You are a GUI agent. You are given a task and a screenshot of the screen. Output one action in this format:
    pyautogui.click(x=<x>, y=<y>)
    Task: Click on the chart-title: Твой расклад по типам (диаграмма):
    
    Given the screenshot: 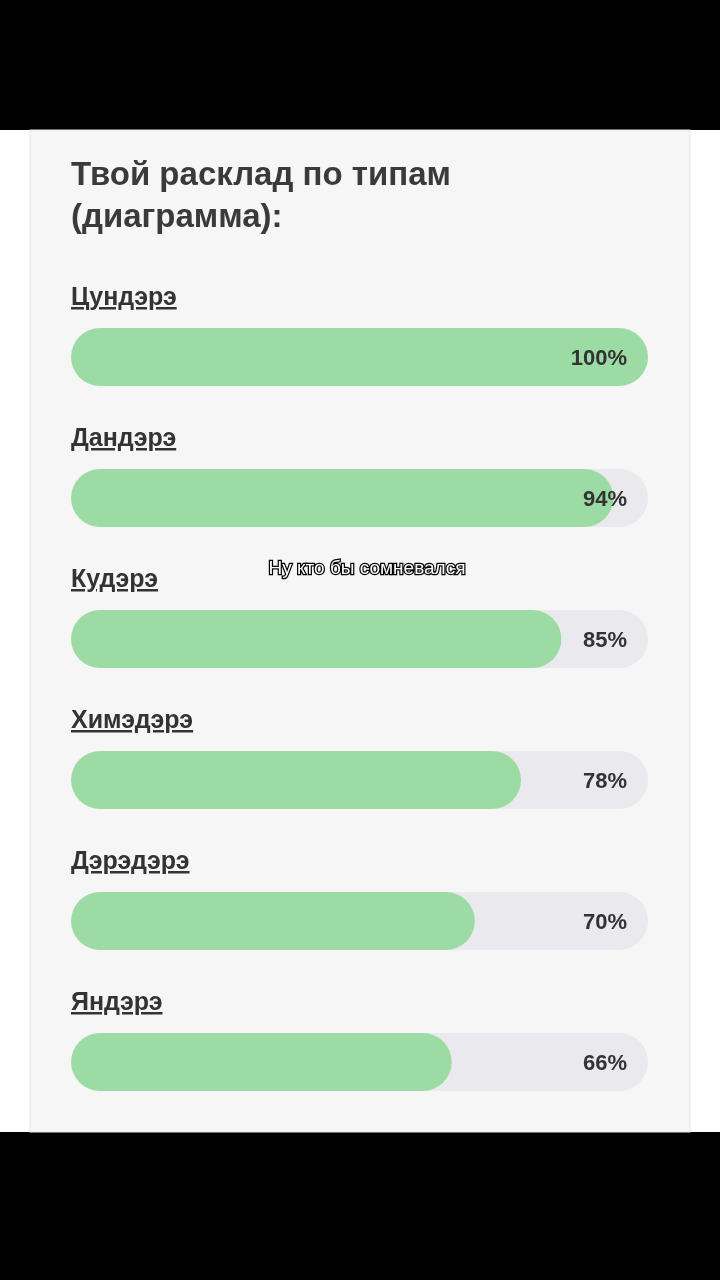 What is the action you would take?
    pyautogui.click(x=261, y=194)
    